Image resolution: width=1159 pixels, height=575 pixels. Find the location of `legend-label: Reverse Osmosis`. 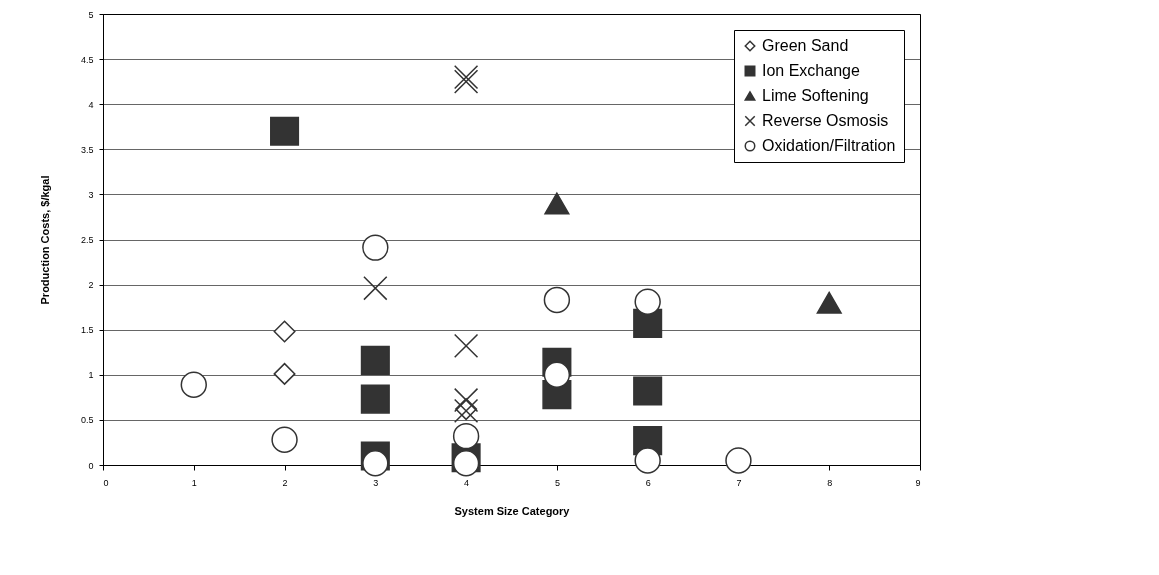

legend-label: Reverse Osmosis is located at coordinates (825, 120).